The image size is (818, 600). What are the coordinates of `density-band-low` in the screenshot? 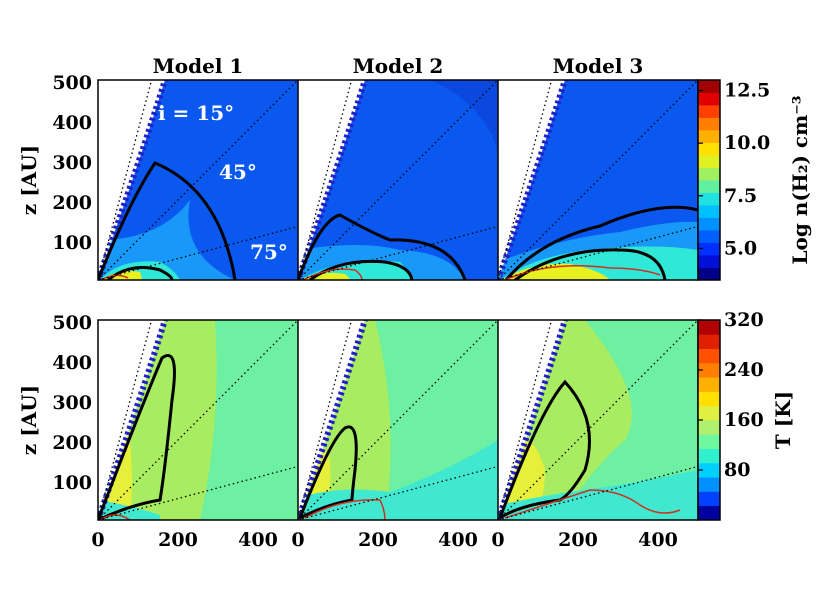 It's located at (398, 115).